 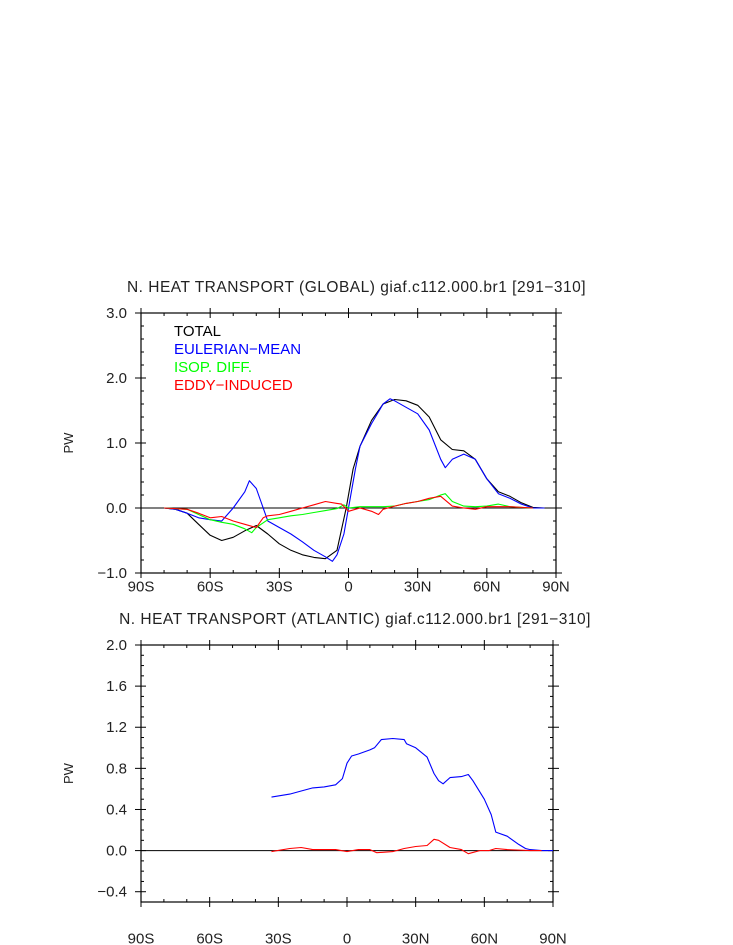 What do you see at coordinates (116, 809) in the screenshot?
I see `y-tick-label: 0.4` at bounding box center [116, 809].